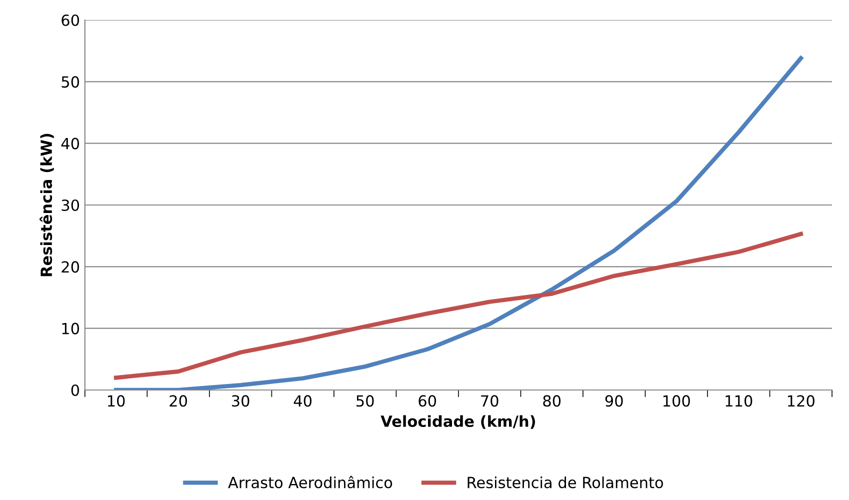  I want to click on x-tick-label: 80, so click(552, 401).